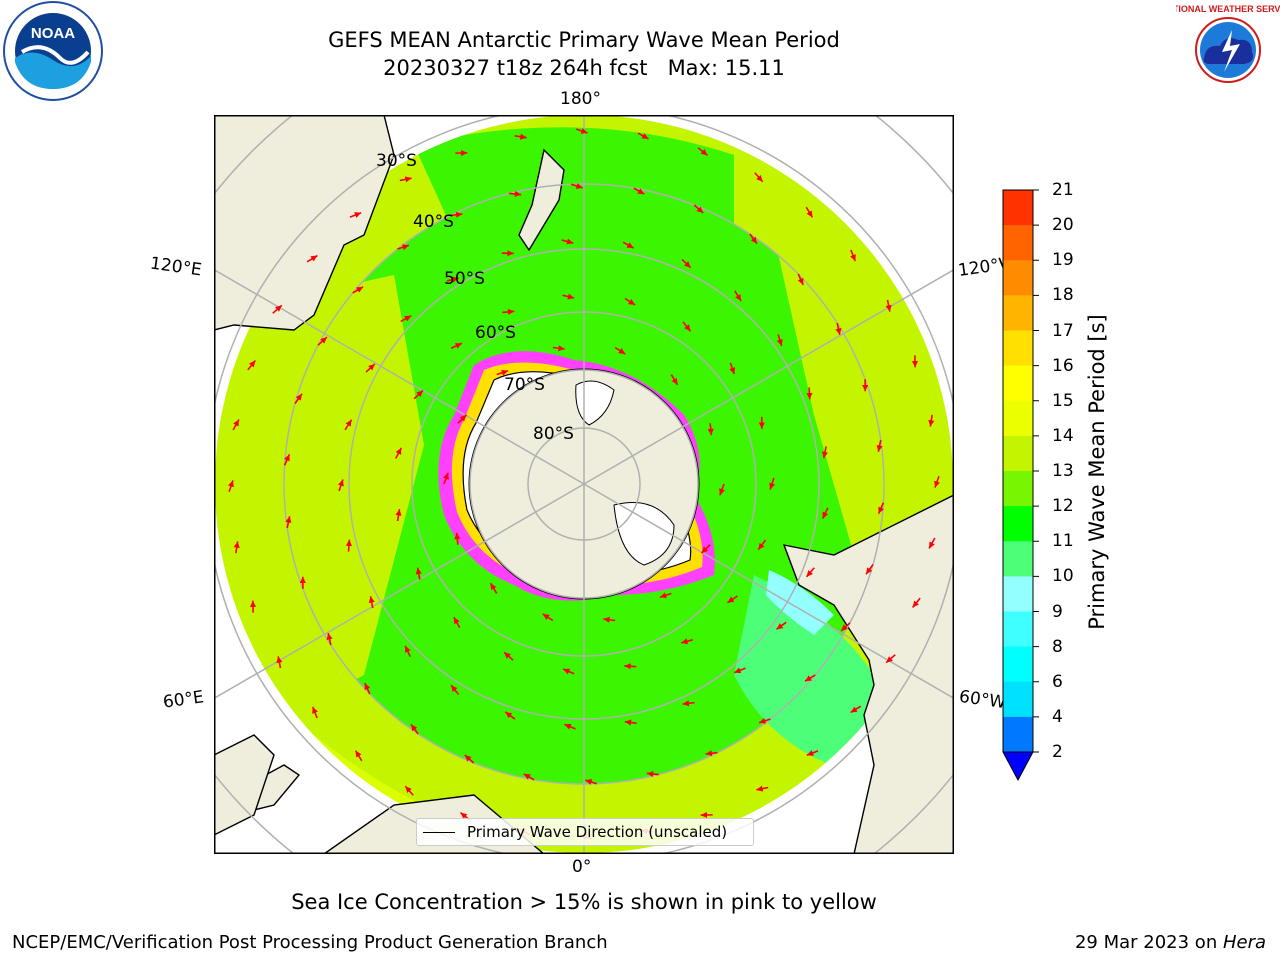  Describe the element at coordinates (1063, 365) in the screenshot. I see `colorbar-tick-label: 16` at that location.